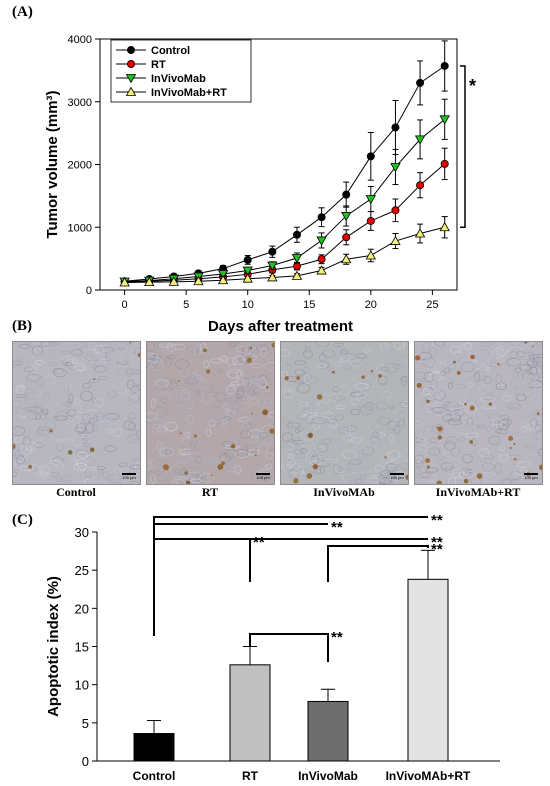 The height and width of the screenshot is (786, 550). Describe the element at coordinates (210, 413) in the screenshot. I see `micrograph-rt: 100 µm` at that location.